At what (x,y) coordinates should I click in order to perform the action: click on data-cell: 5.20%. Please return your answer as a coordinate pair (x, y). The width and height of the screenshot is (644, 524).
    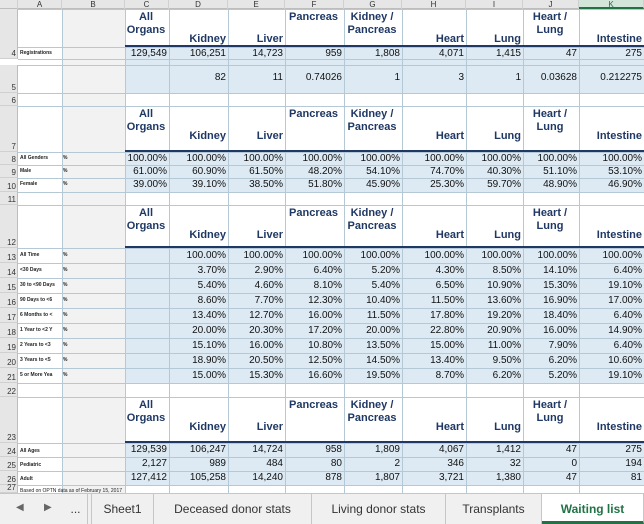
    Looking at the image, I should click on (562, 375).